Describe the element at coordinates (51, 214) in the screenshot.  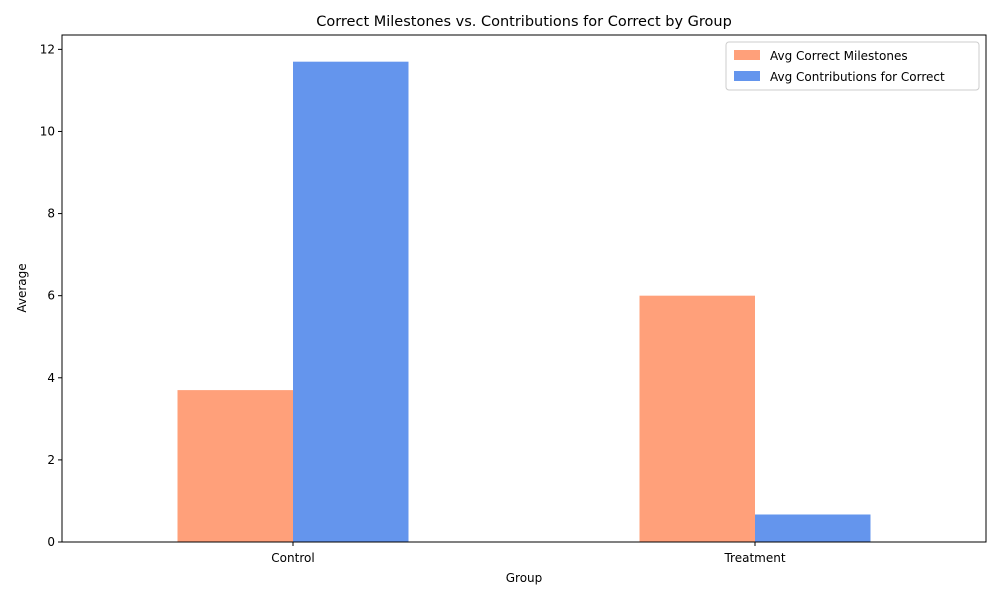
I see `y-tick-label: 8` at that location.